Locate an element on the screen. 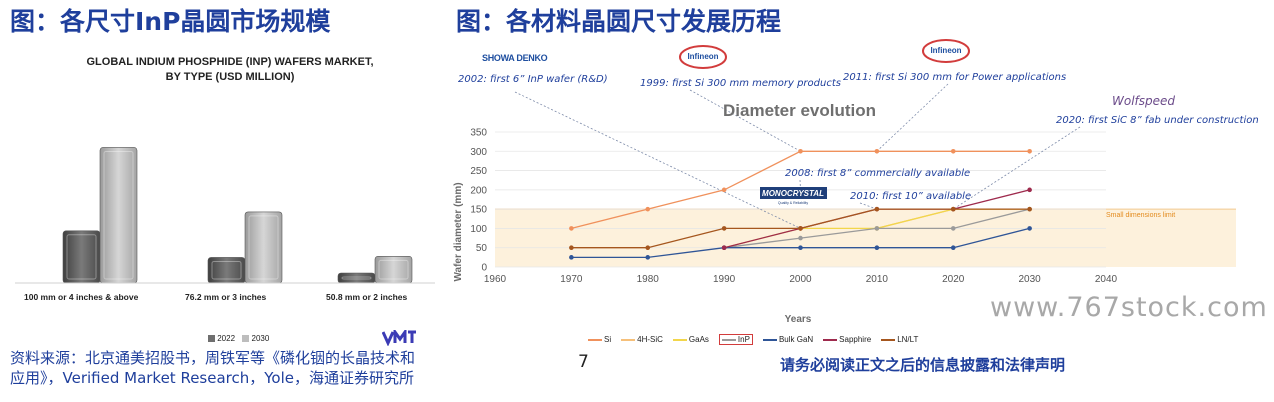  legend-label-Si: Si is located at coordinates (608, 339).